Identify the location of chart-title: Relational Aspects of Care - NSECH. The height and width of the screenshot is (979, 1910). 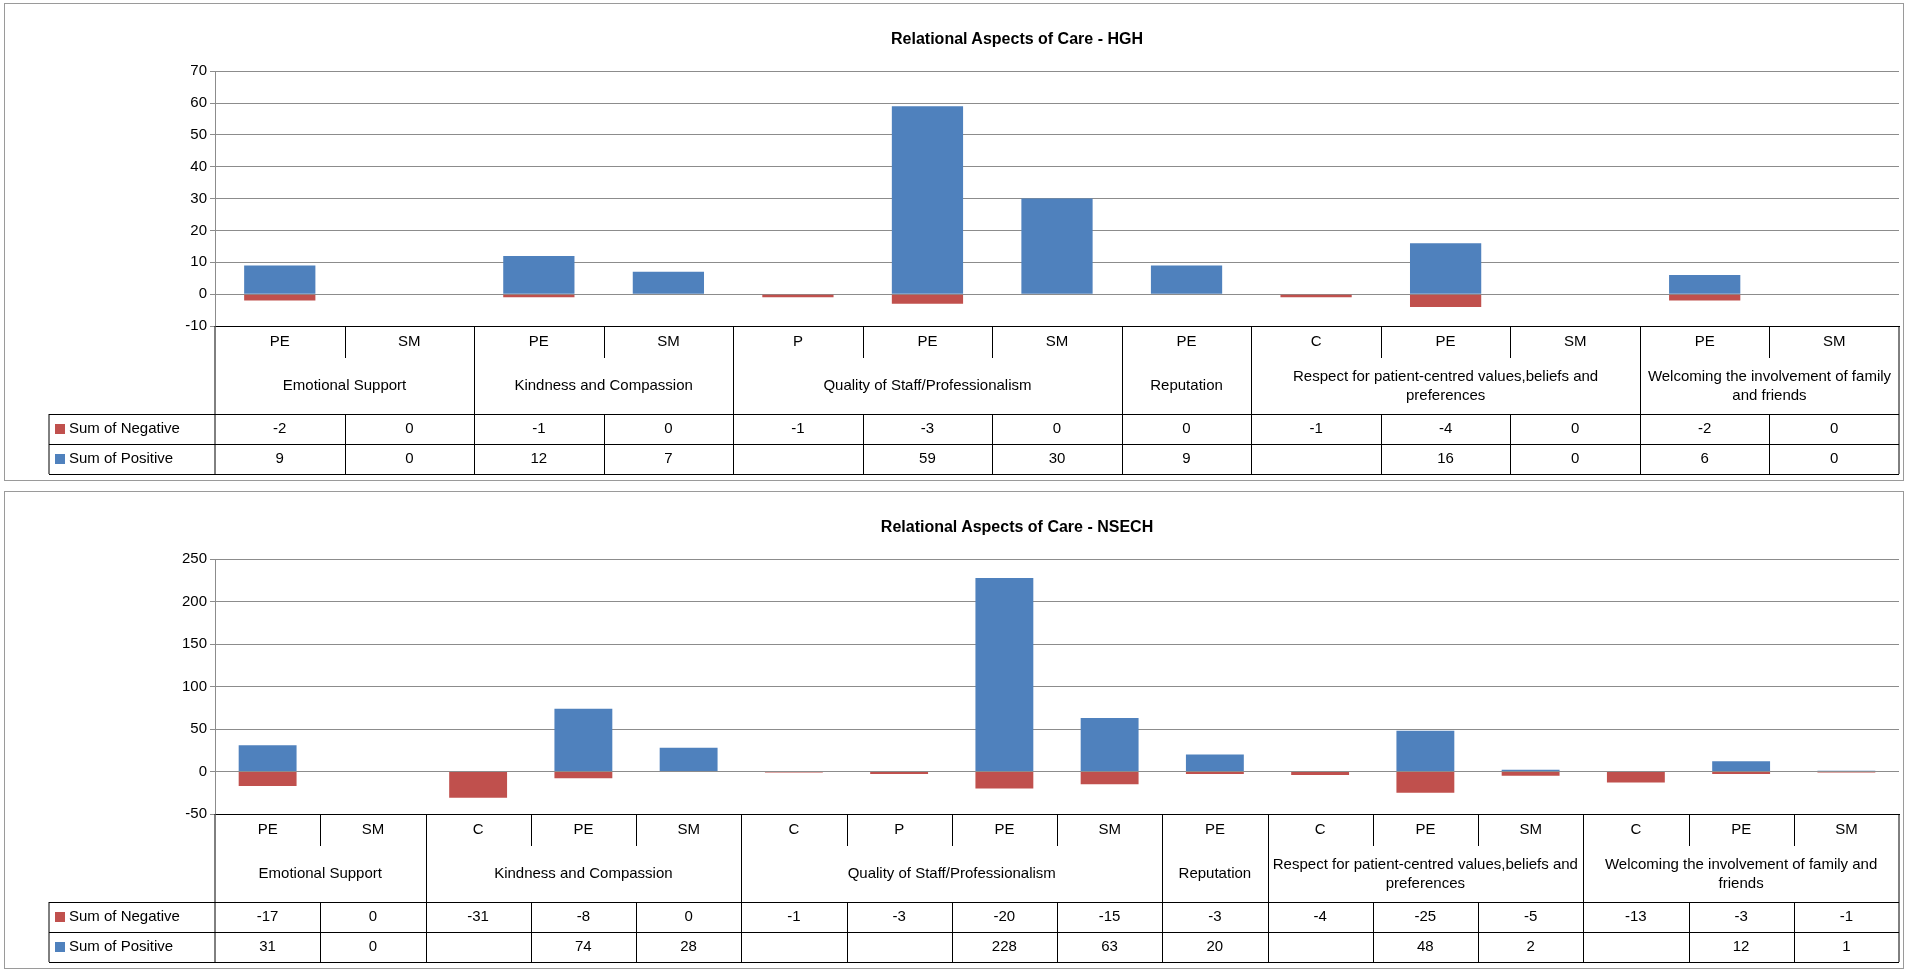
(1017, 527).